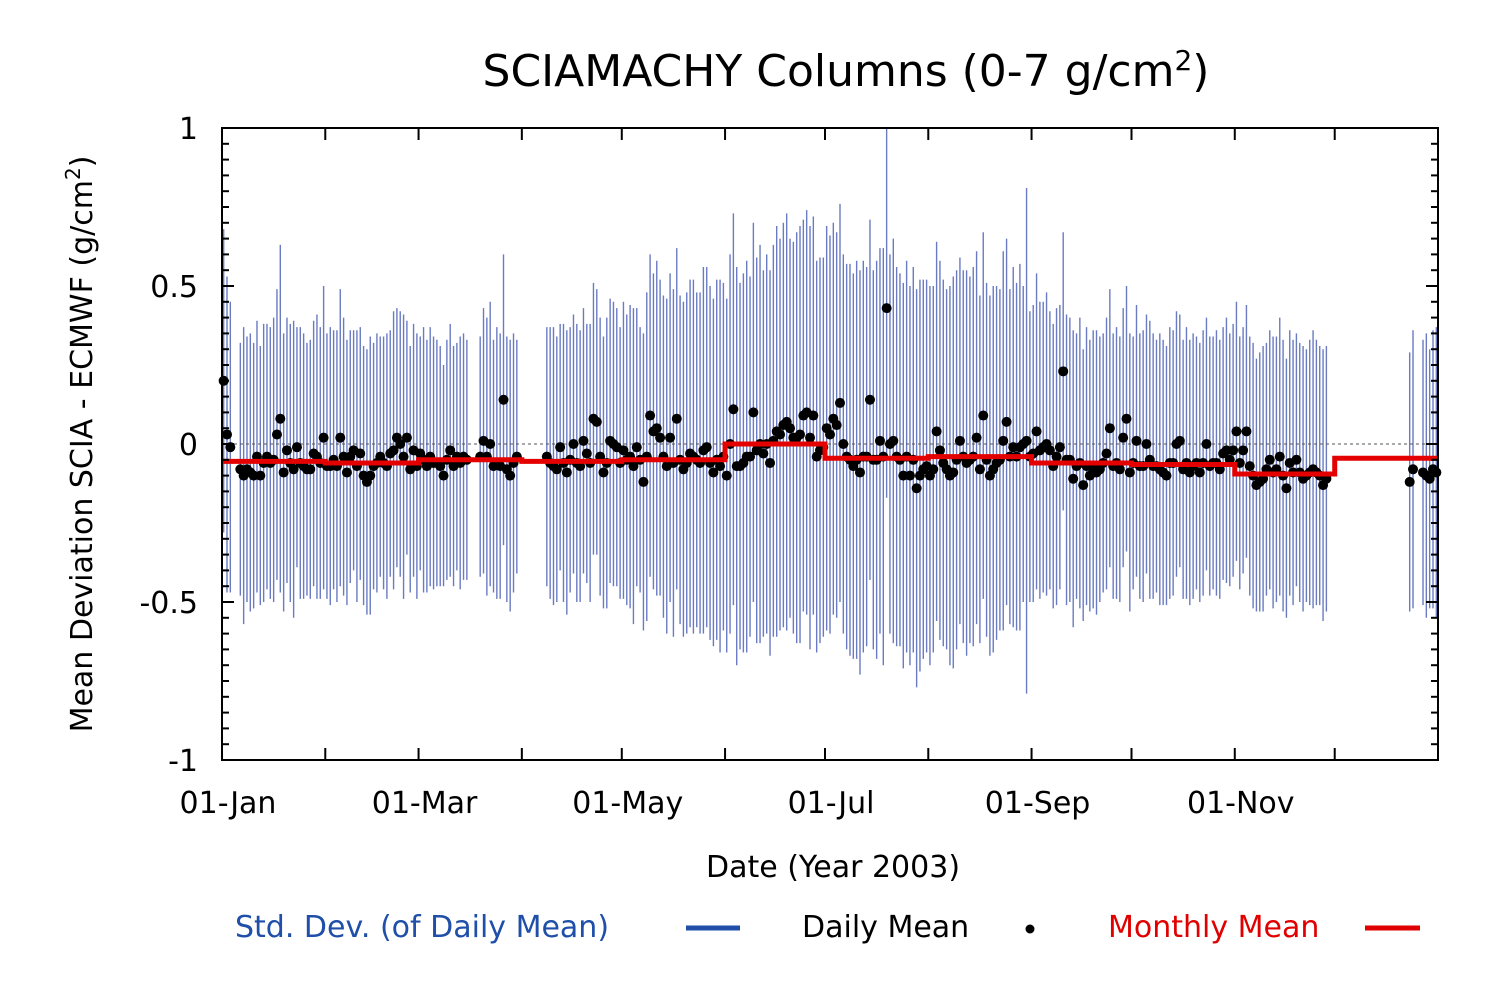  Describe the element at coordinates (80, 444) in the screenshot. I see `y-axis-label: Mean Deviation SCIA - ECMWF (g/cm2)` at that location.